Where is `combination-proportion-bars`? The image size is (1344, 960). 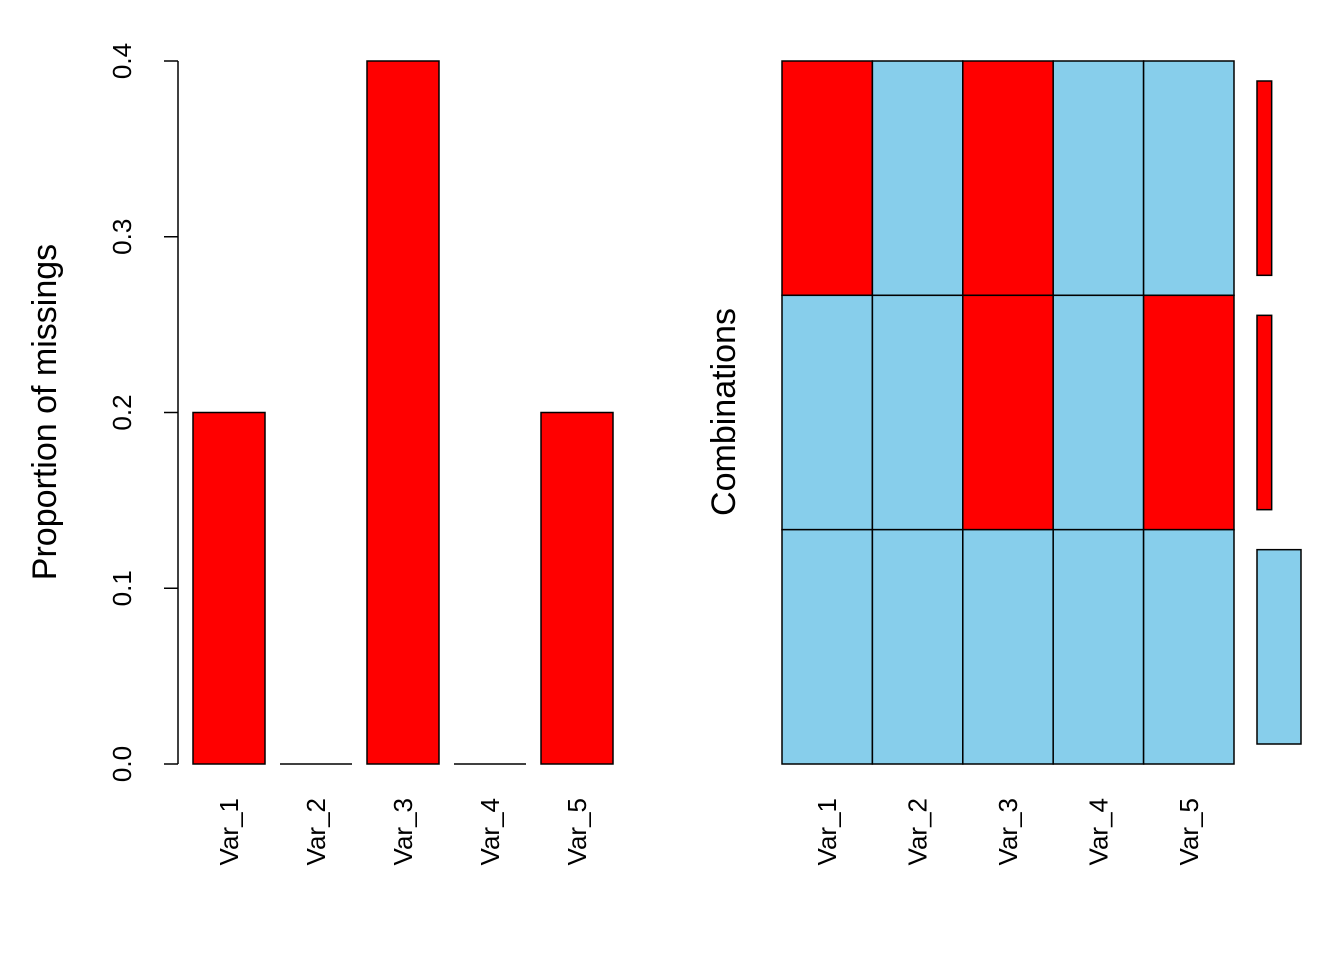 combination-proportion-bars is located at coordinates (1279, 412).